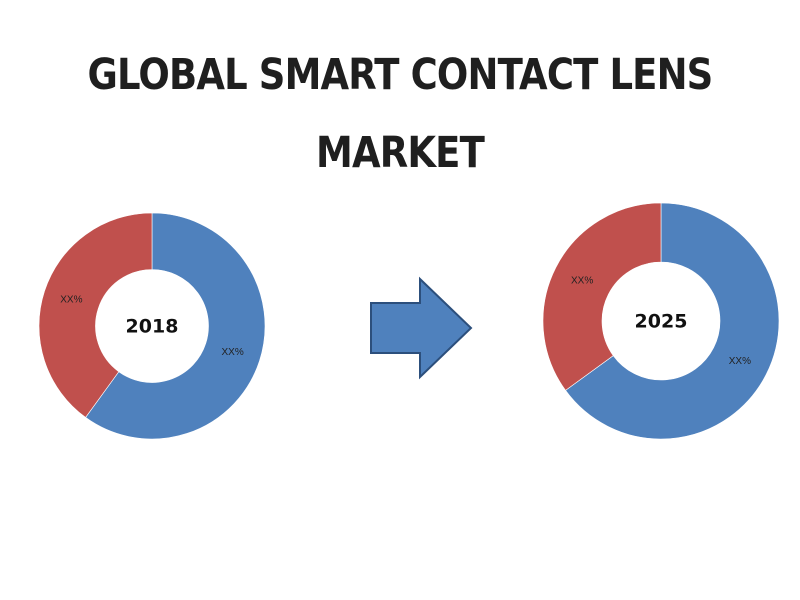 The height and width of the screenshot is (600, 800). What do you see at coordinates (582, 280) in the screenshot?
I see `donut-1-slice-1-label: XX%` at bounding box center [582, 280].